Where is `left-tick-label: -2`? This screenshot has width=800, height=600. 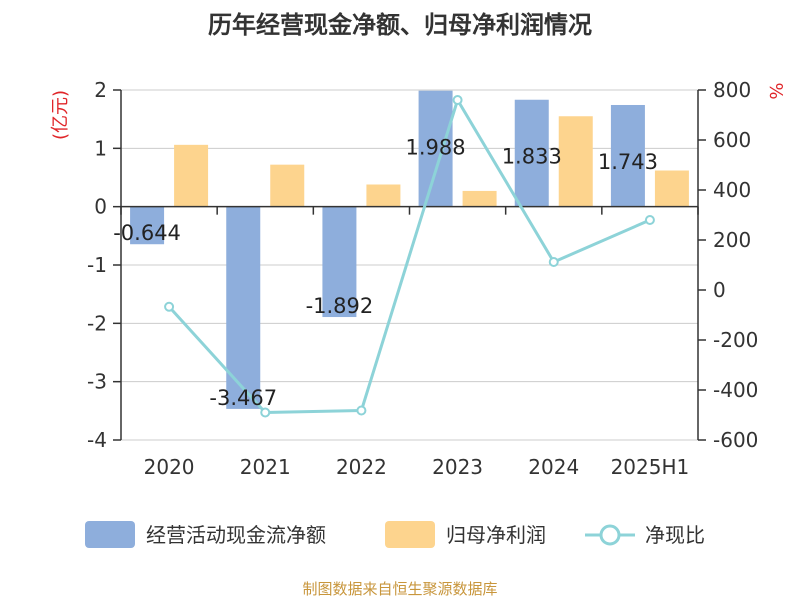
left-tick-label: -2 is located at coordinates (97, 323).